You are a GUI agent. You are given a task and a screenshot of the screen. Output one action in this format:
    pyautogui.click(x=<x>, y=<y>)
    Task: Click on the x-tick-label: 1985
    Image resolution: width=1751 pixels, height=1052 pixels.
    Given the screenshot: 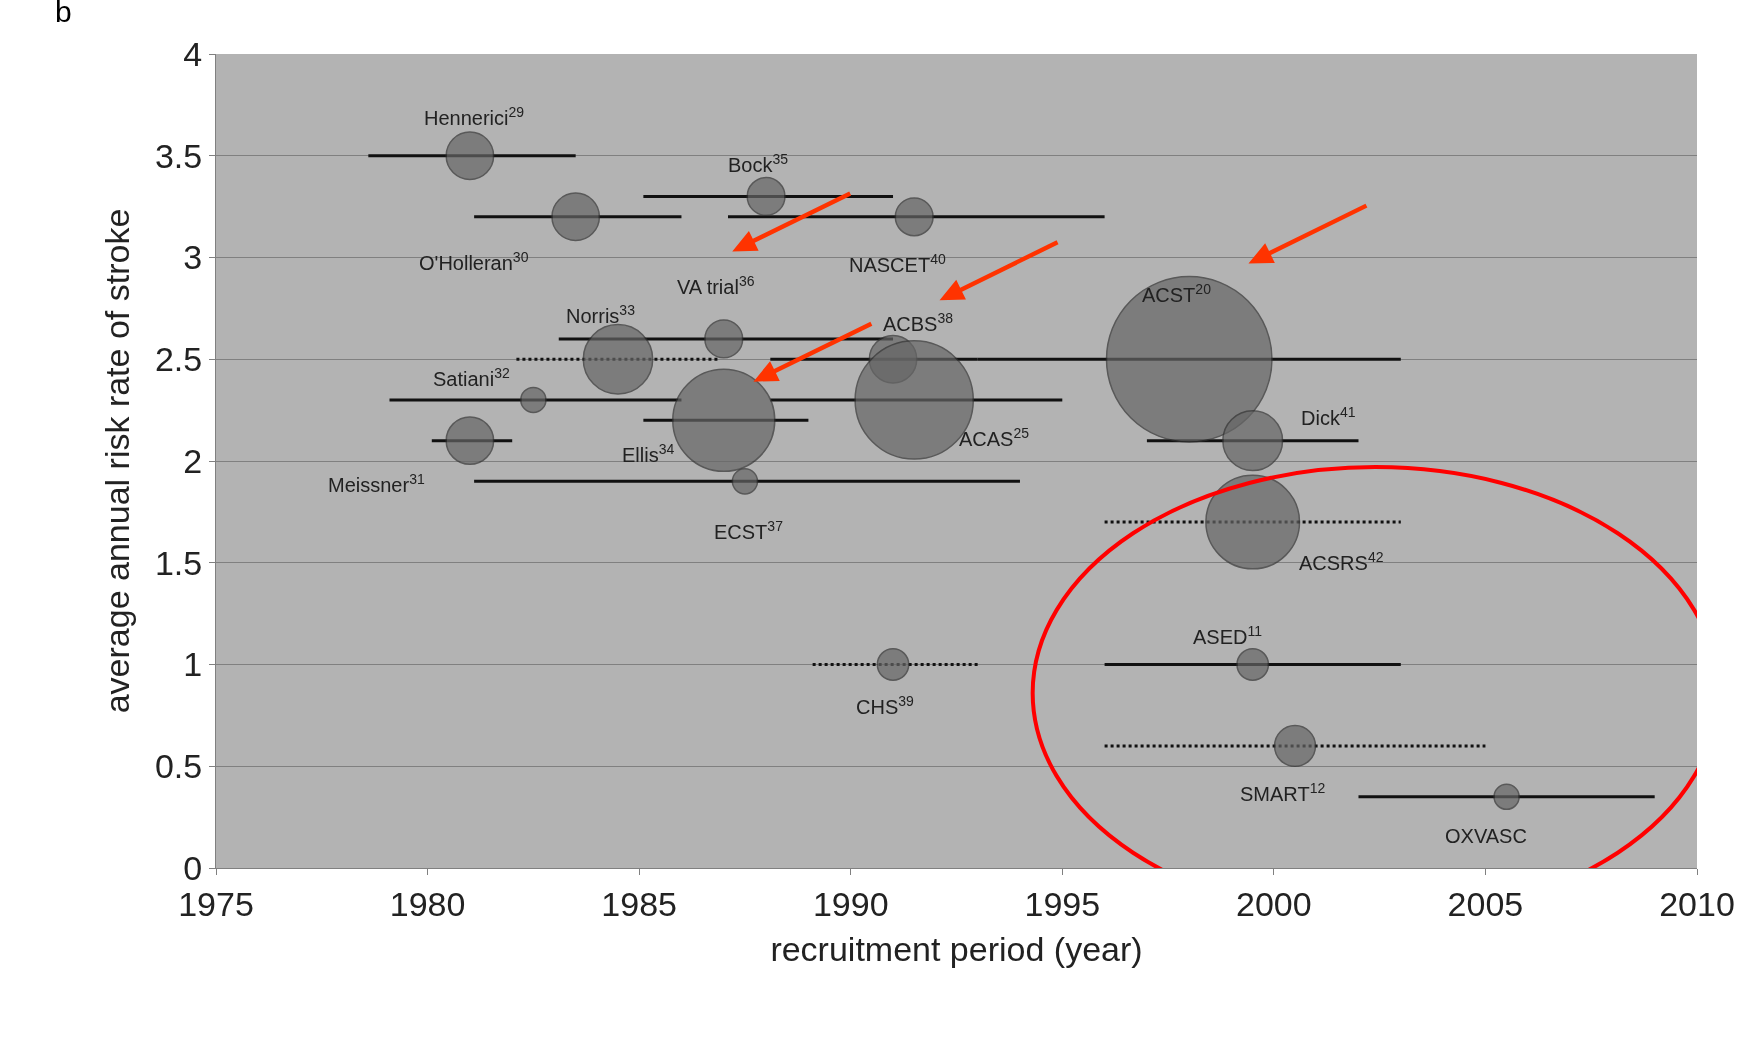 What is the action you would take?
    pyautogui.click(x=639, y=903)
    